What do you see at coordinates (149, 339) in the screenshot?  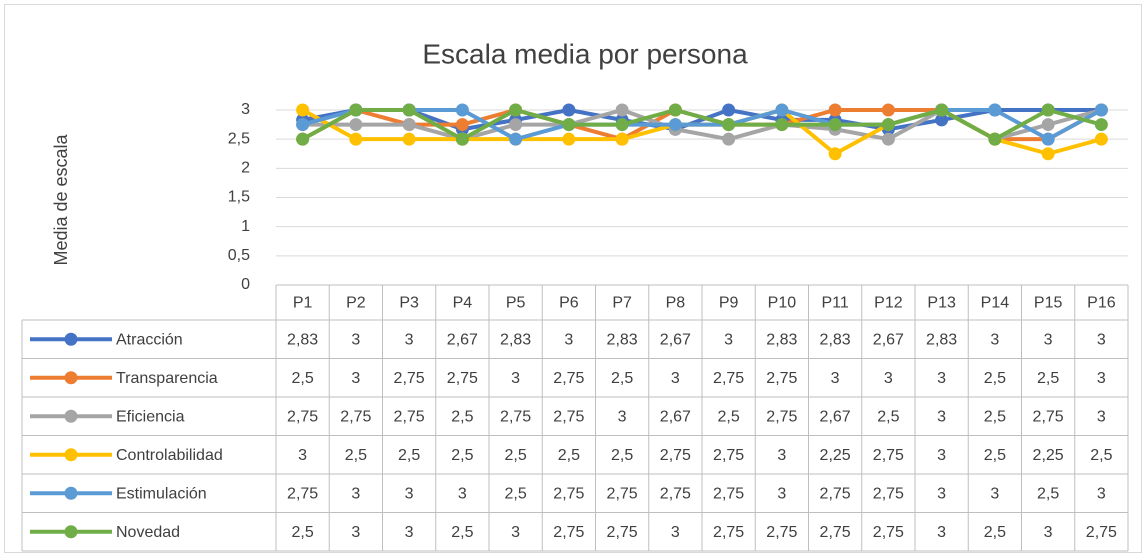 I see `legend-label: Atracción` at bounding box center [149, 339].